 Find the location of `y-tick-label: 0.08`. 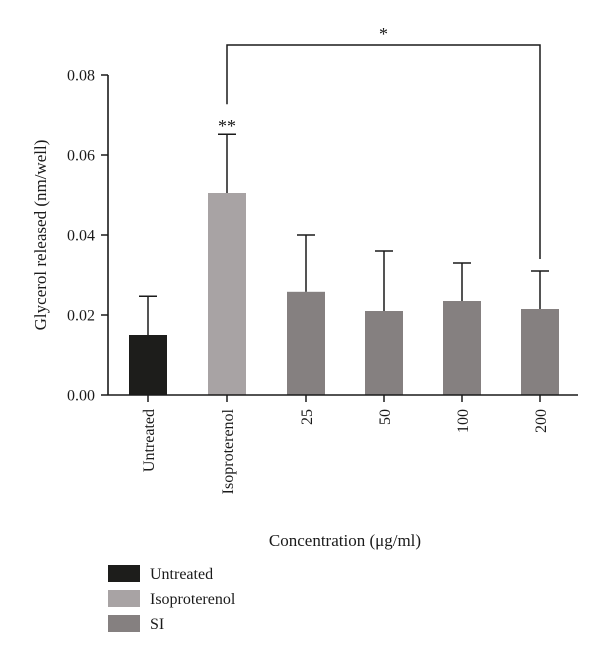

y-tick-label: 0.08 is located at coordinates (81, 76).